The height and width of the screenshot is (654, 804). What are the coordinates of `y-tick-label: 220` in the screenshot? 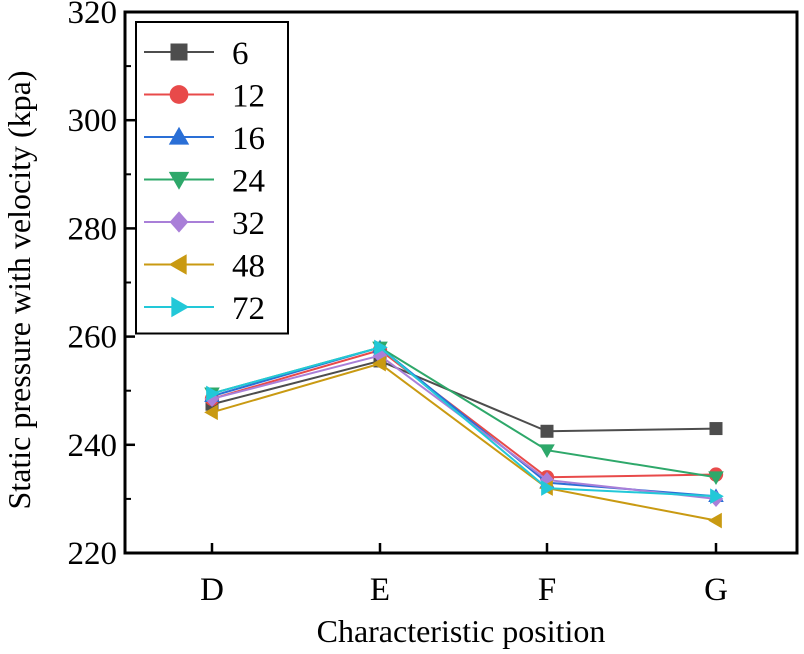 It's located at (93, 554).